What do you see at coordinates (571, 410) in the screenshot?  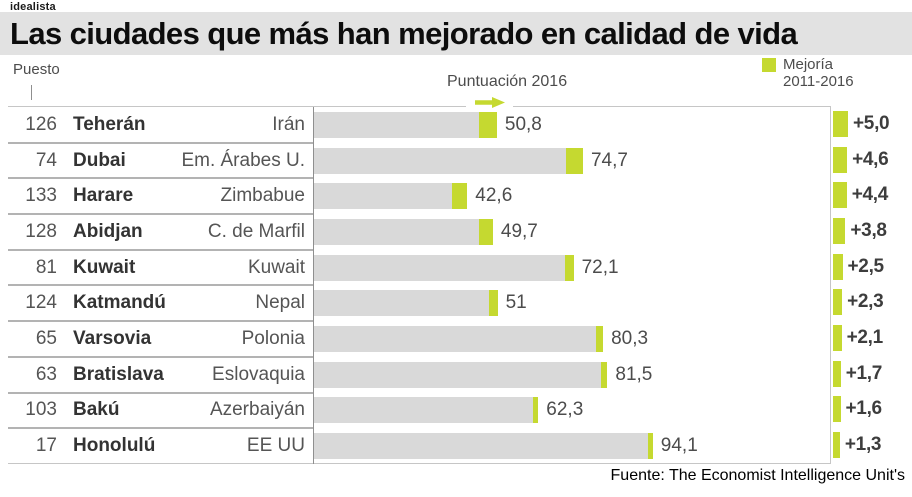 I see `score-bar-zone: 62,3` at bounding box center [571, 410].